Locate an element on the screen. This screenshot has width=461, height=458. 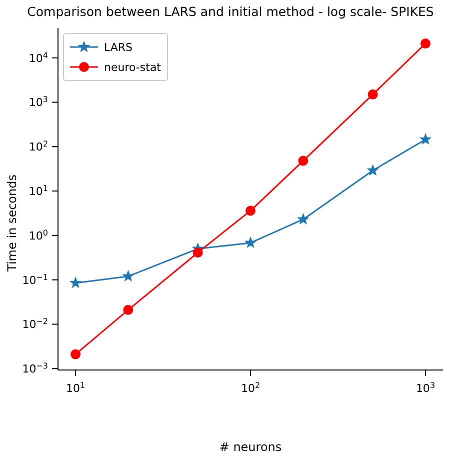
legend-label: neuro-stat is located at coordinates (132, 67).